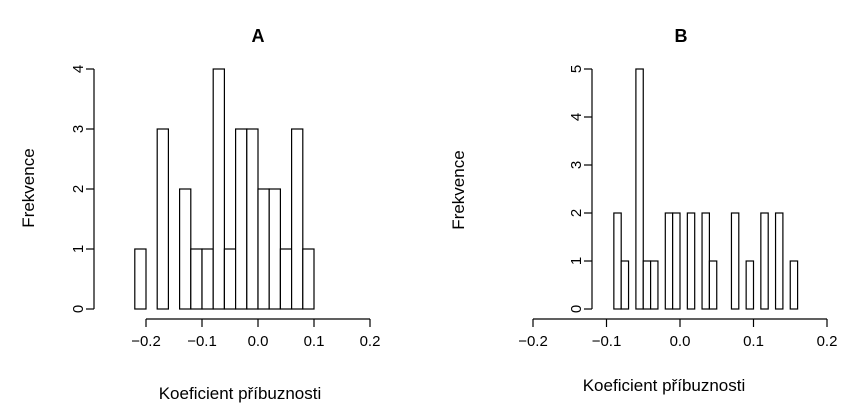  Describe the element at coordinates (576, 69) in the screenshot. I see `y-tick-label: 5` at that location.